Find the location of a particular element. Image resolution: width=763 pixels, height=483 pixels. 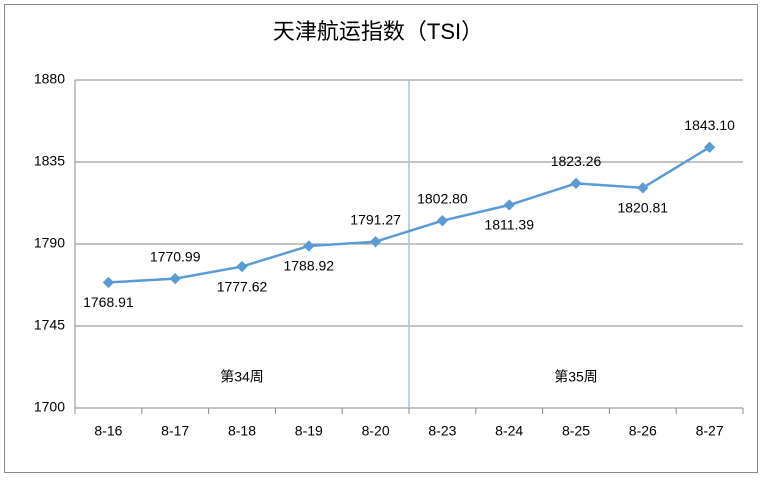

y-tick-label: 1745 is located at coordinates (49, 325).